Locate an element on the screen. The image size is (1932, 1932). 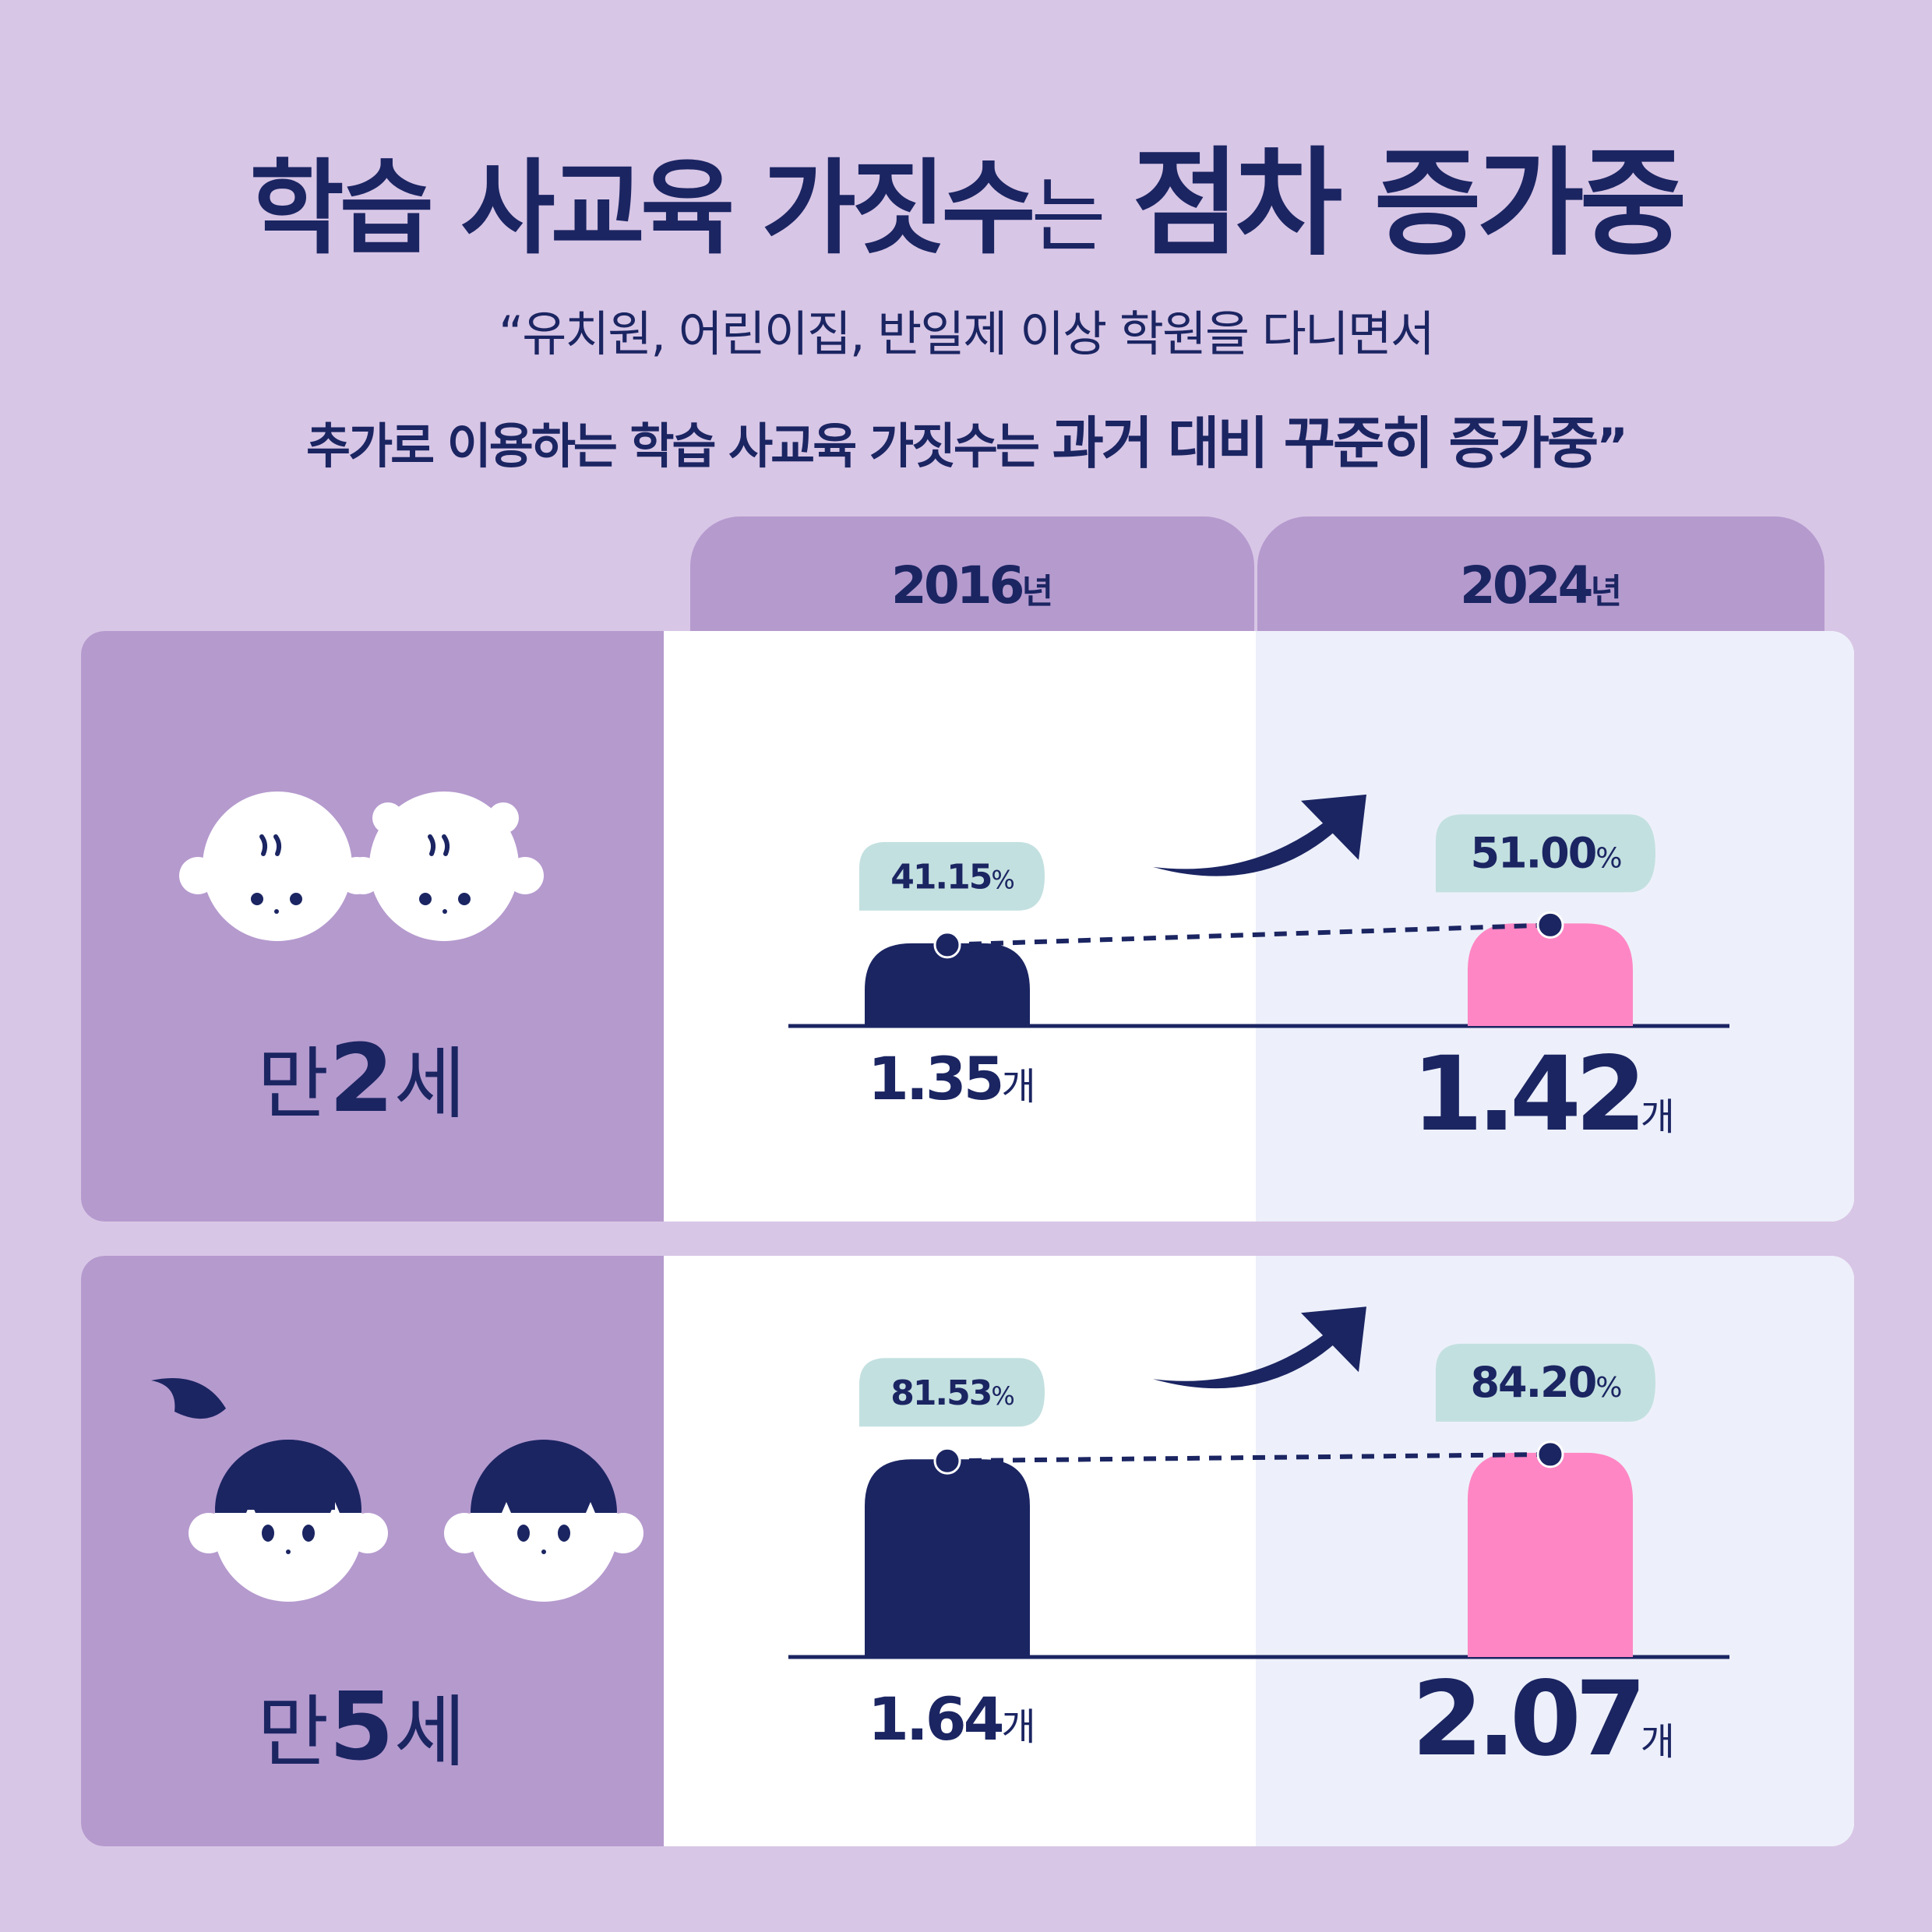
age-label: 만2세 is located at coordinates (362, 1077).